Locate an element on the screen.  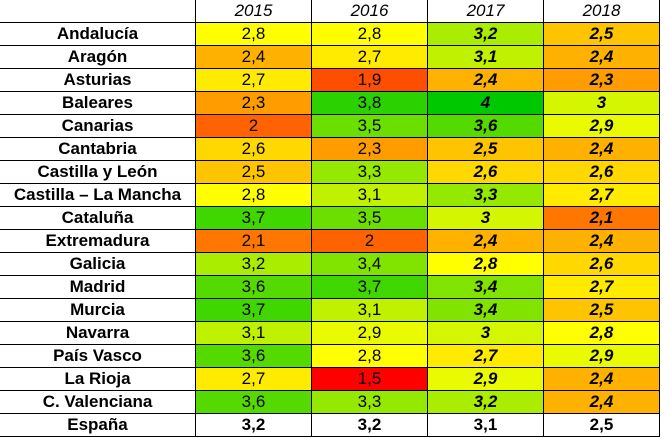
region-label: País Vasco is located at coordinates (98, 356).